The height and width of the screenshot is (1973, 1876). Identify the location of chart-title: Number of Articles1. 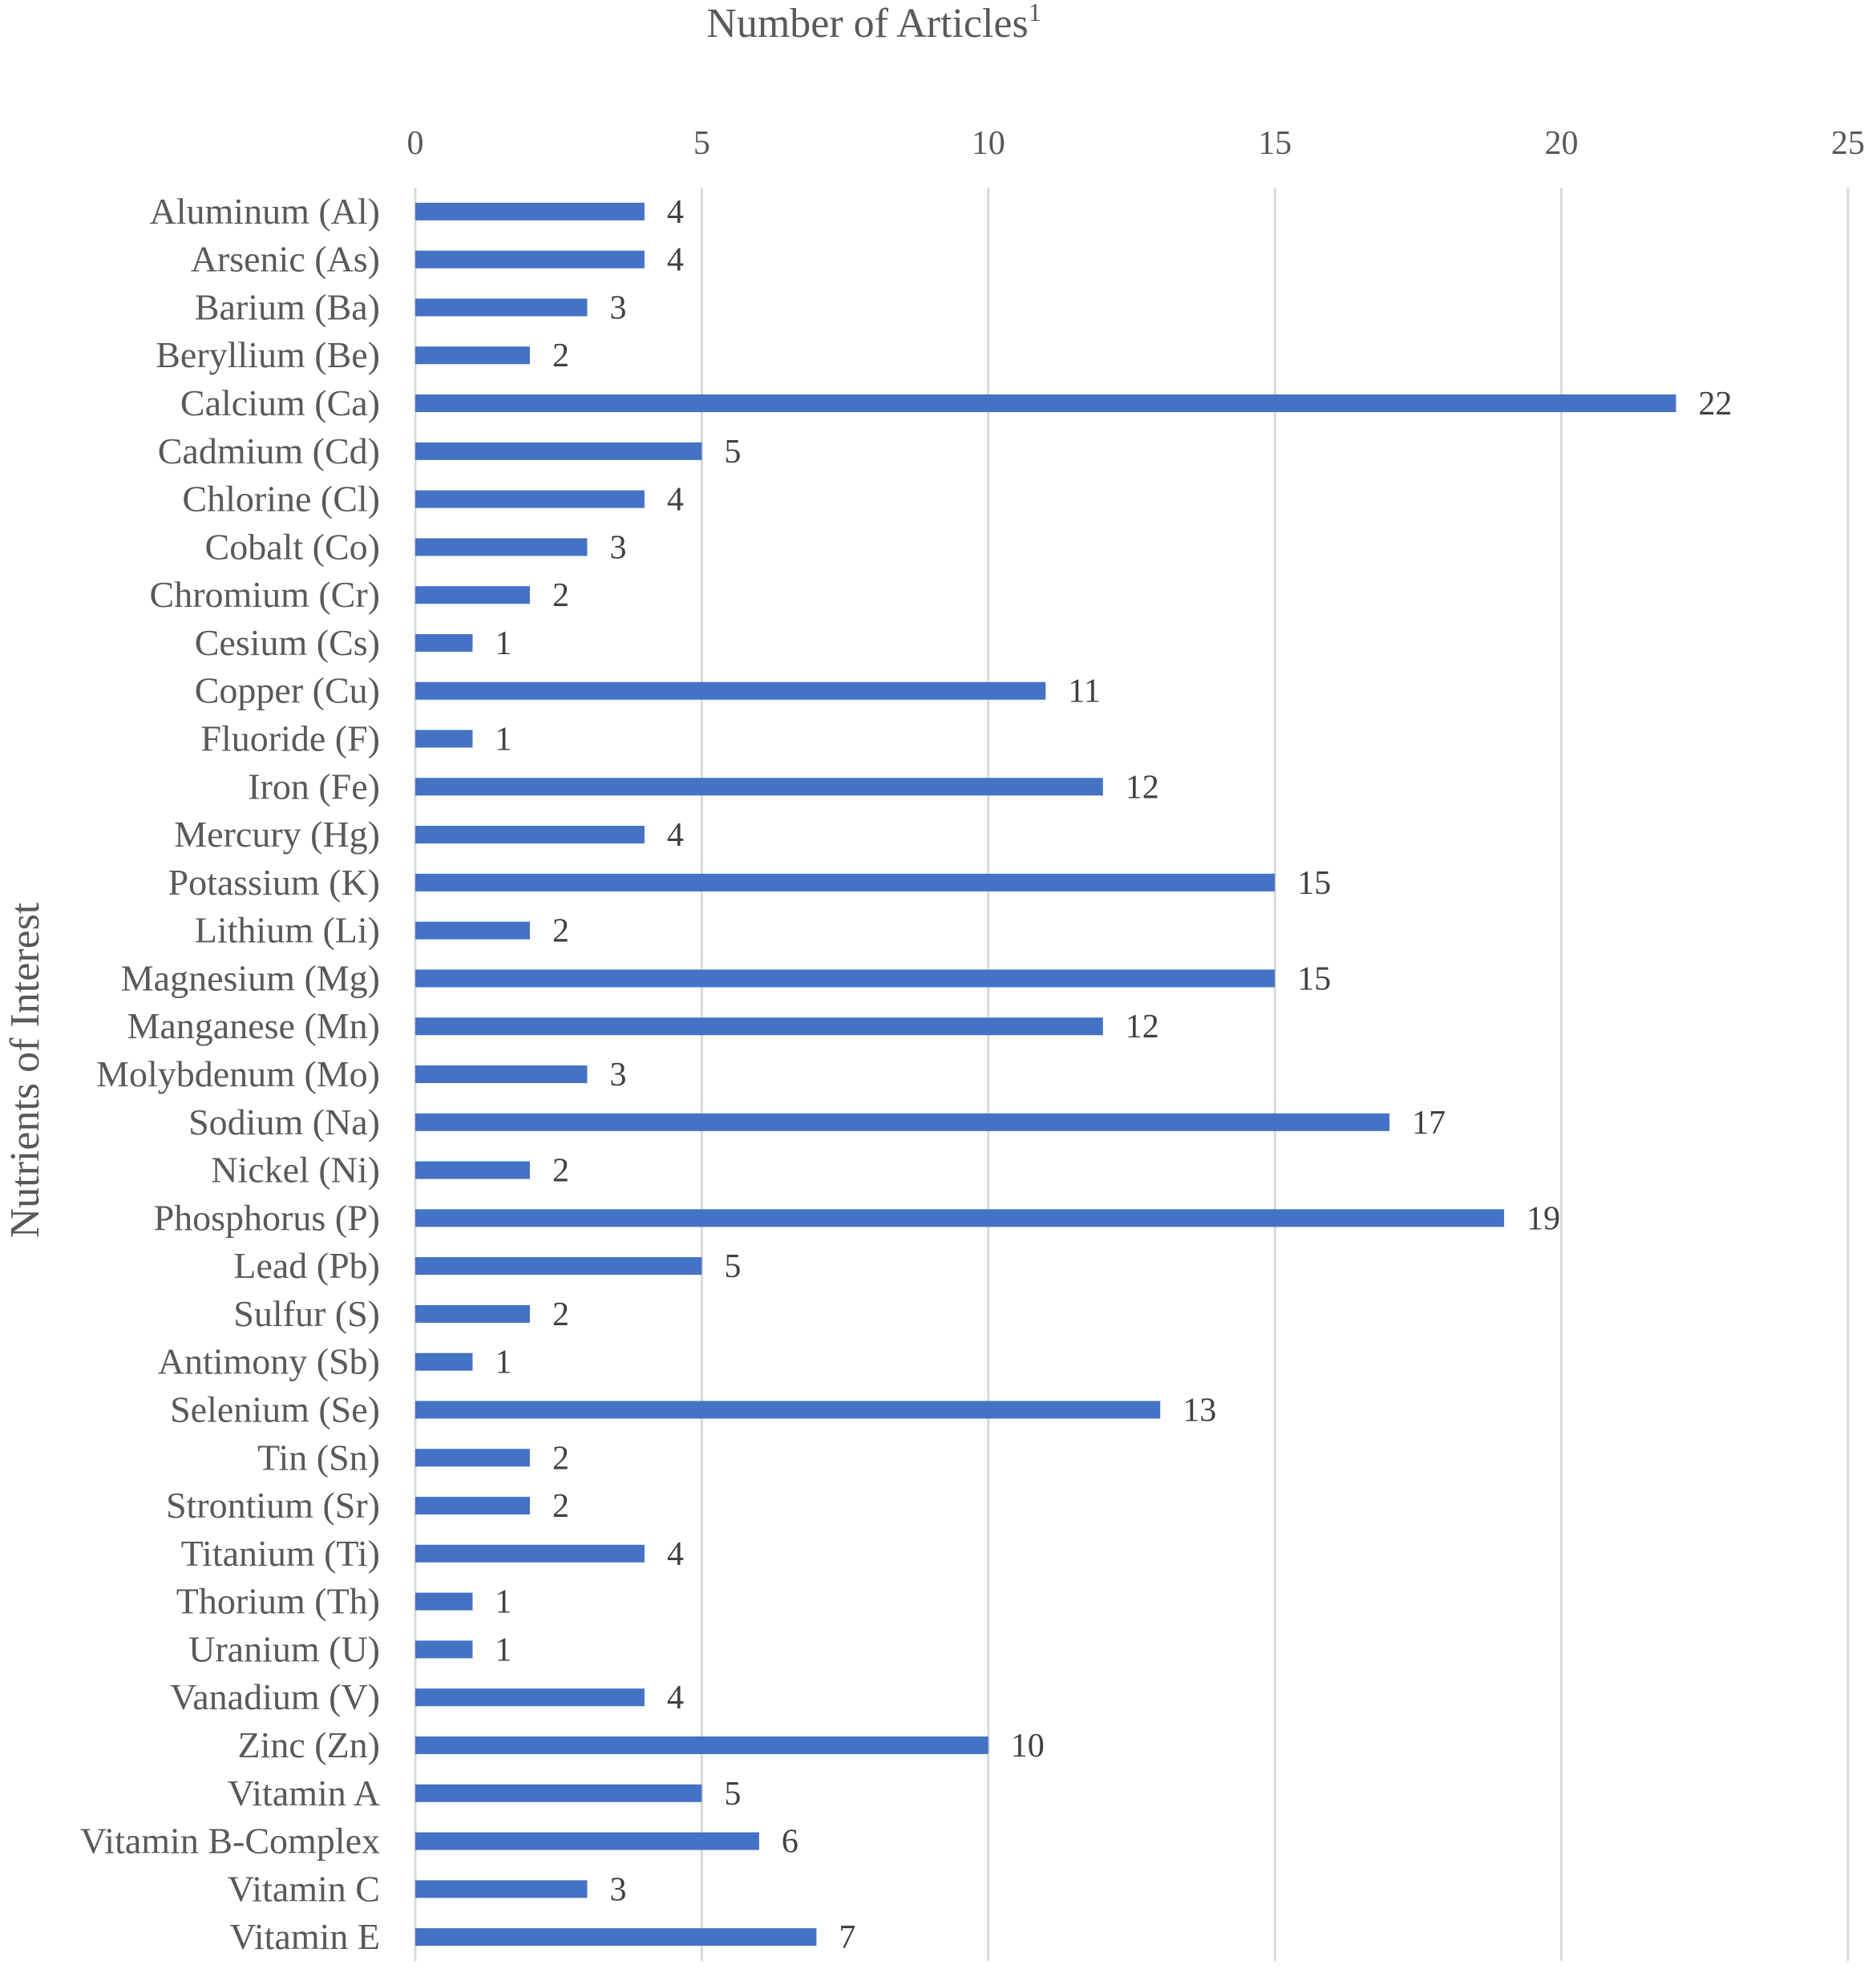
(874, 23).